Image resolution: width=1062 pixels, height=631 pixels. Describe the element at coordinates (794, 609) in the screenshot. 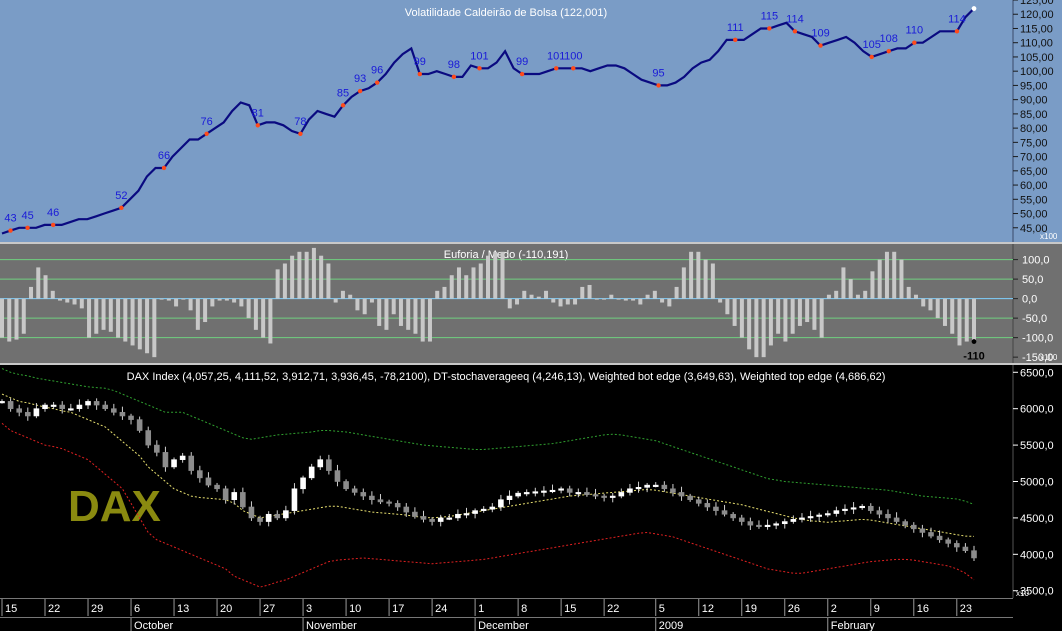

I see `x-axis-tick-label: 26` at that location.